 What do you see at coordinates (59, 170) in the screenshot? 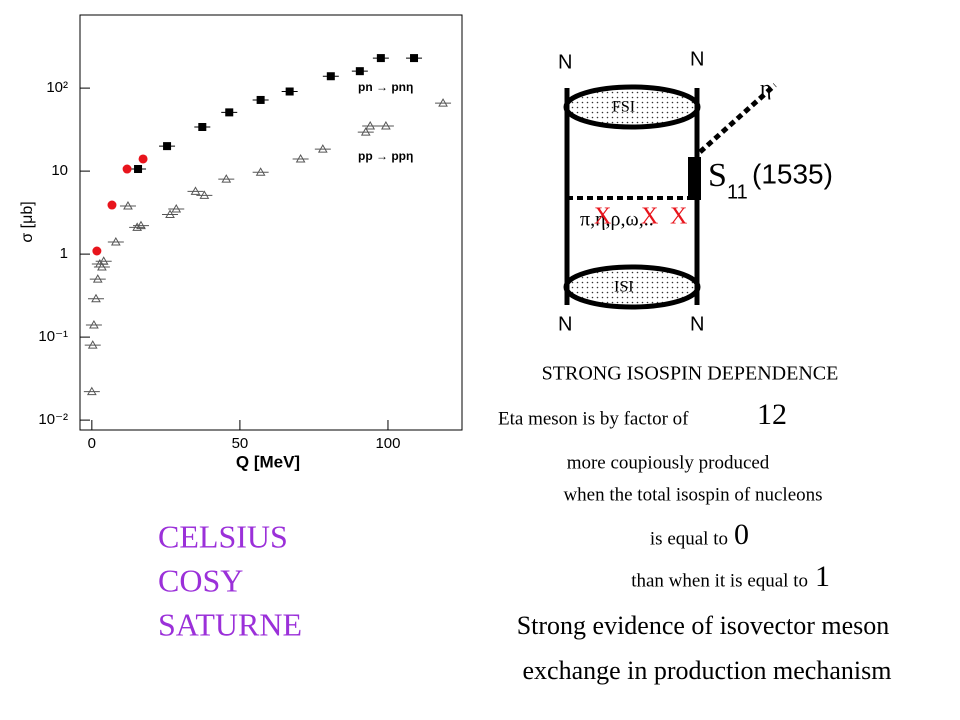
I see `y-tick-label: 10` at bounding box center [59, 170].